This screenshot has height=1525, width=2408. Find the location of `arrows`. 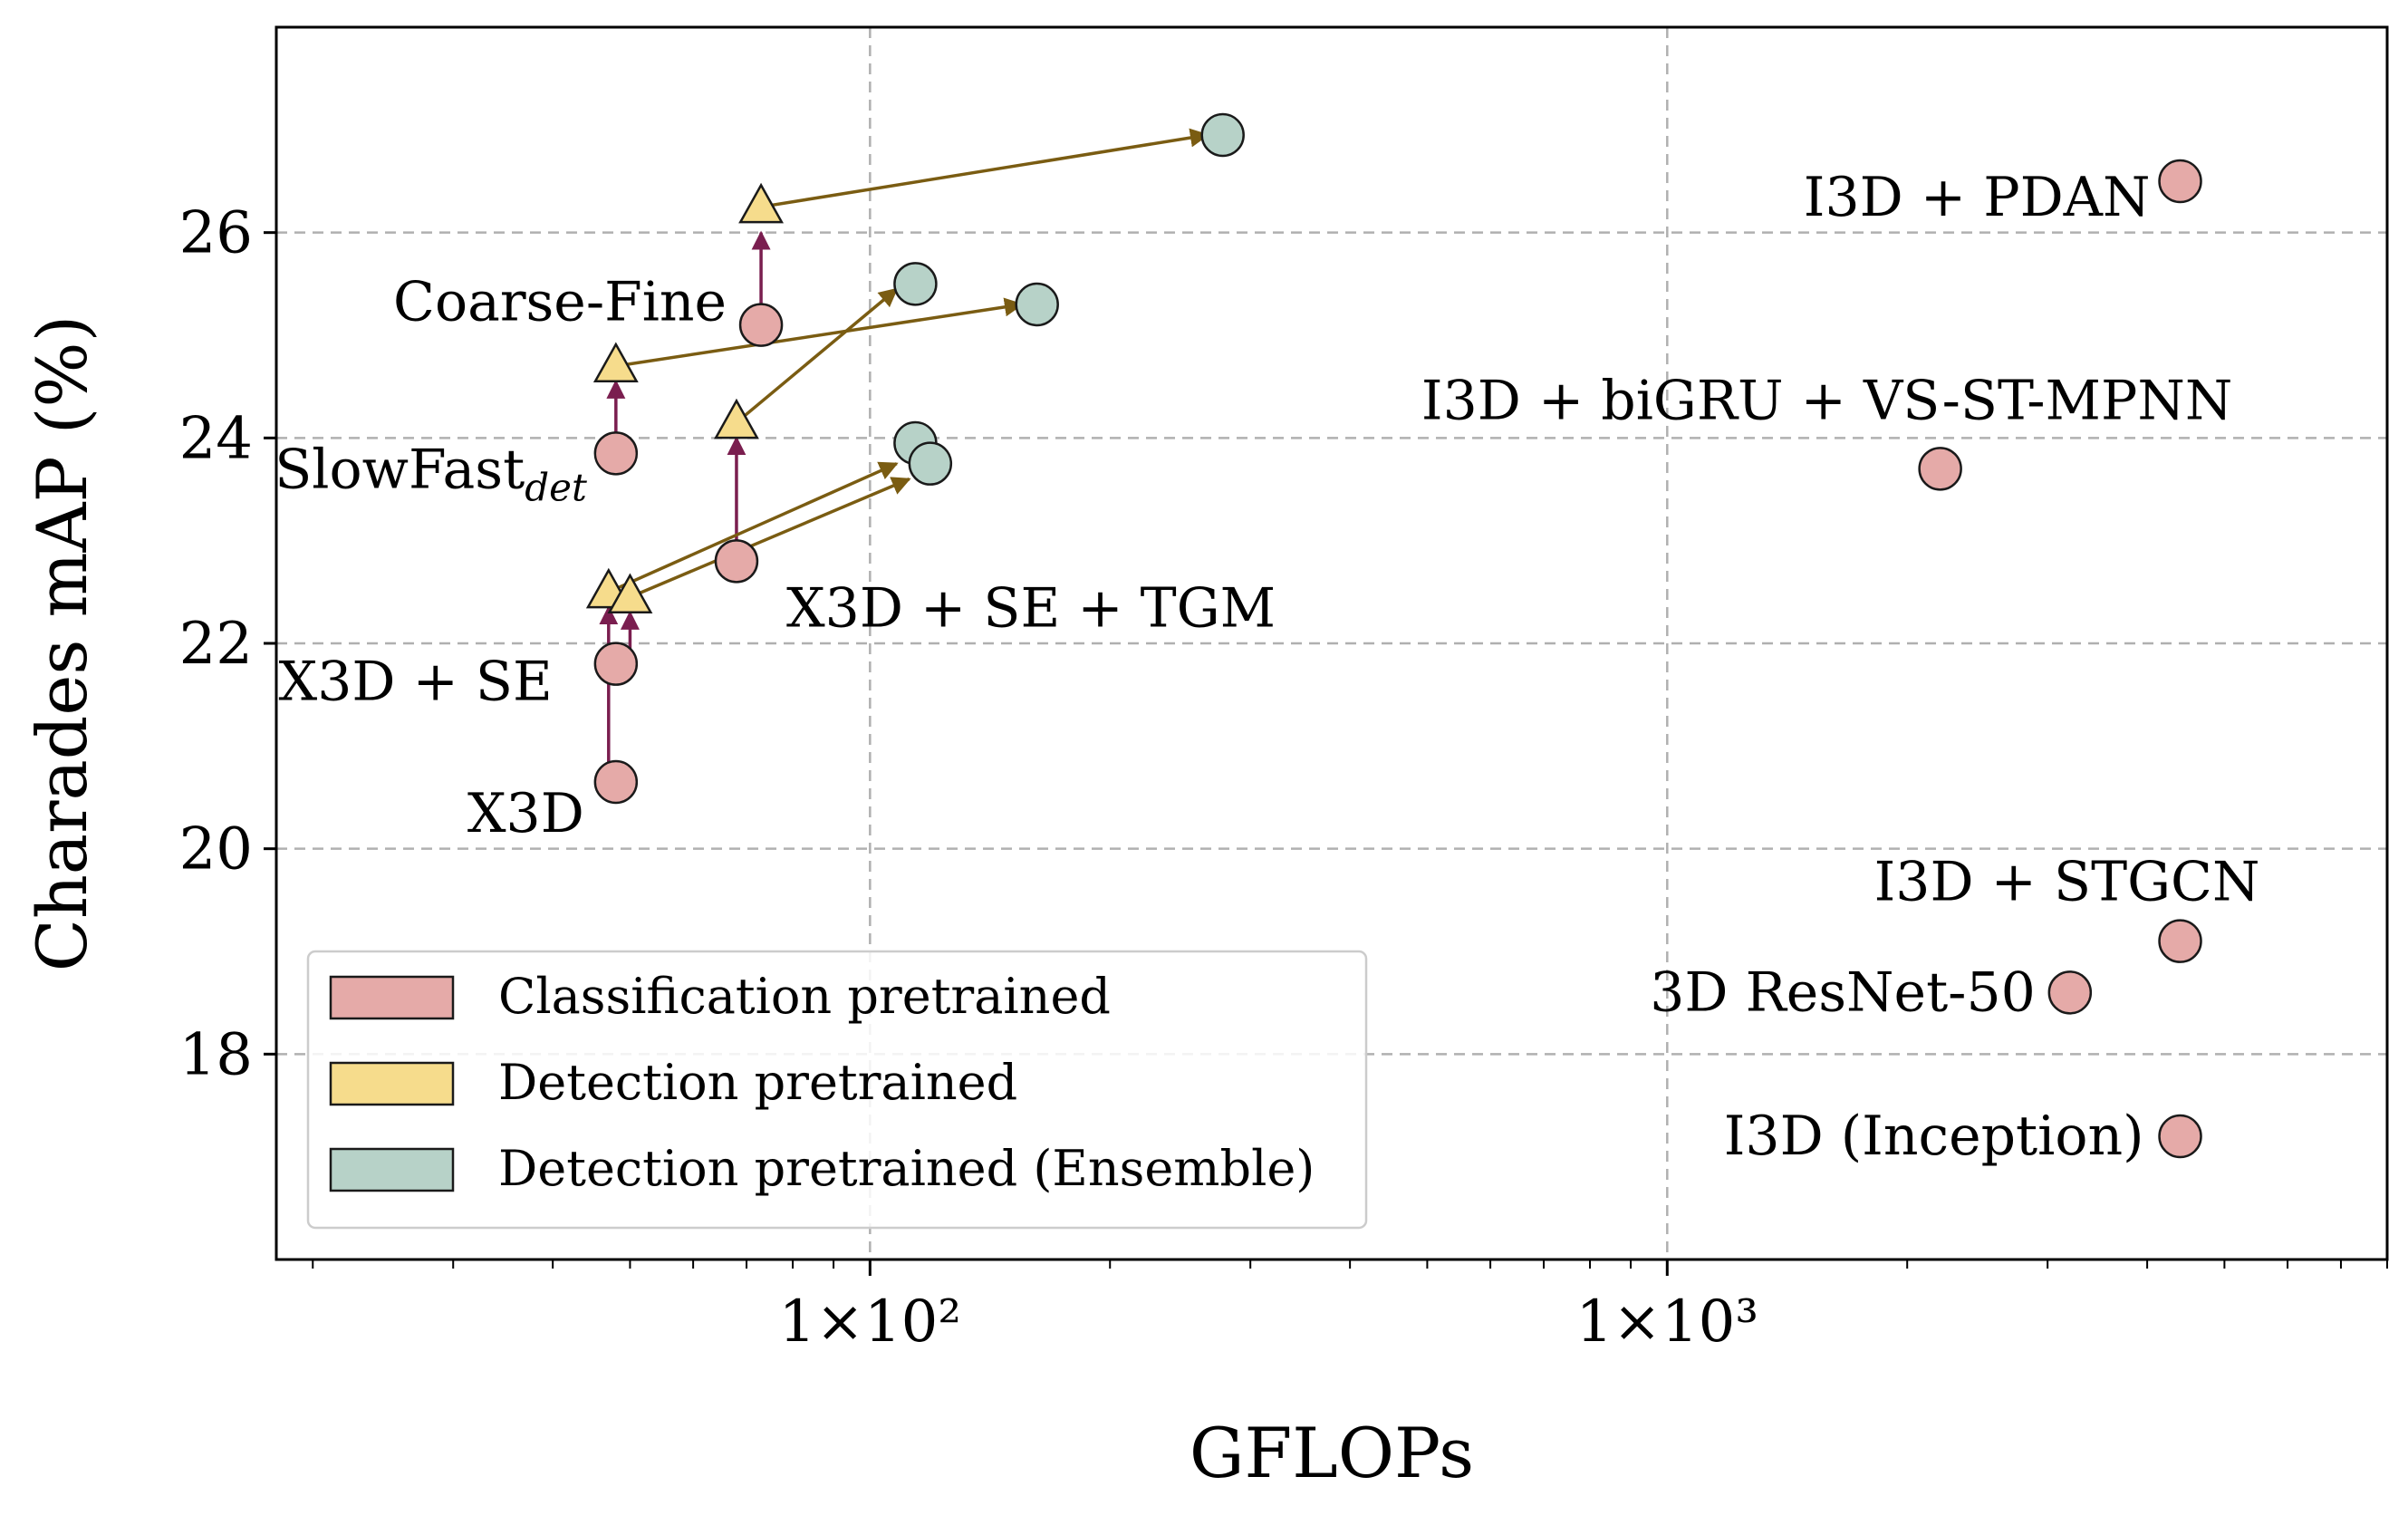

arrows is located at coordinates (904, 455).